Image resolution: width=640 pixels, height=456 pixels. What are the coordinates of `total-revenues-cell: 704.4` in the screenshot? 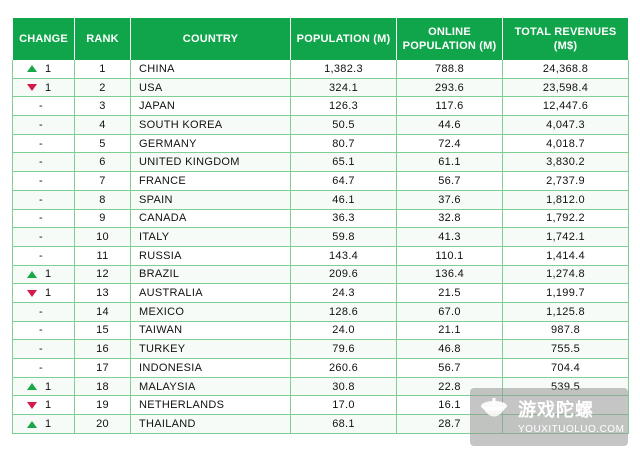 It's located at (565, 368).